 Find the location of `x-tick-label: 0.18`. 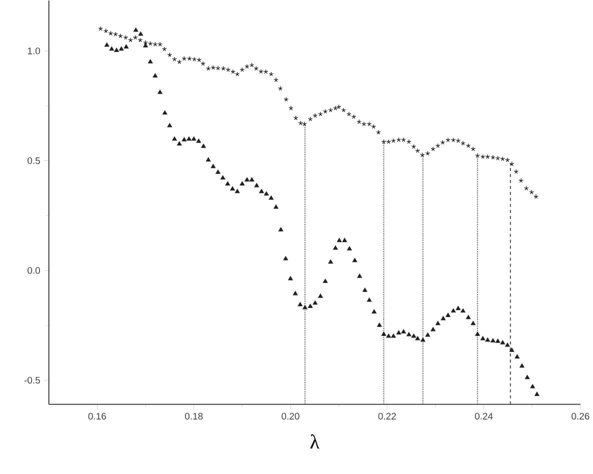

x-tick-label: 0.18 is located at coordinates (194, 416).